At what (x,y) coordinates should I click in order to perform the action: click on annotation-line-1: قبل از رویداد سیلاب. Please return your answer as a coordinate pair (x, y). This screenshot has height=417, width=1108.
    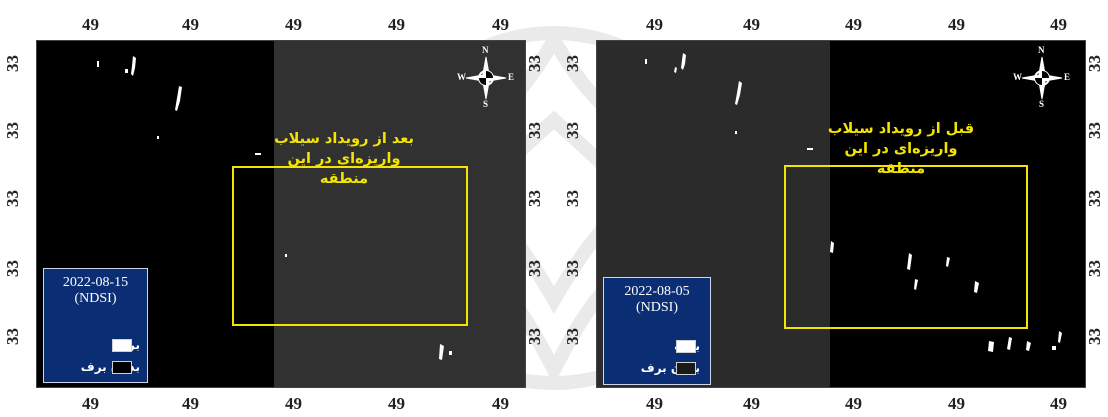
    Looking at the image, I should click on (901, 129).